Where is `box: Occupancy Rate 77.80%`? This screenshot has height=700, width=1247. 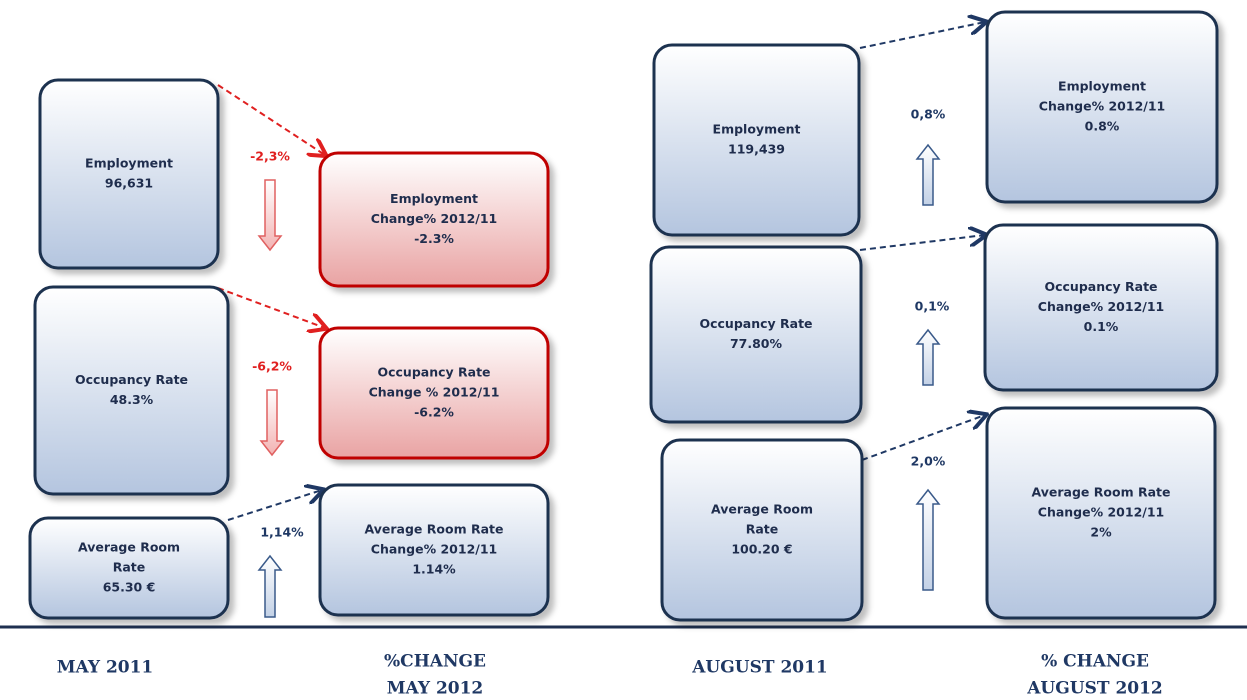
box: Occupancy Rate 77.80% is located at coordinates (756, 334).